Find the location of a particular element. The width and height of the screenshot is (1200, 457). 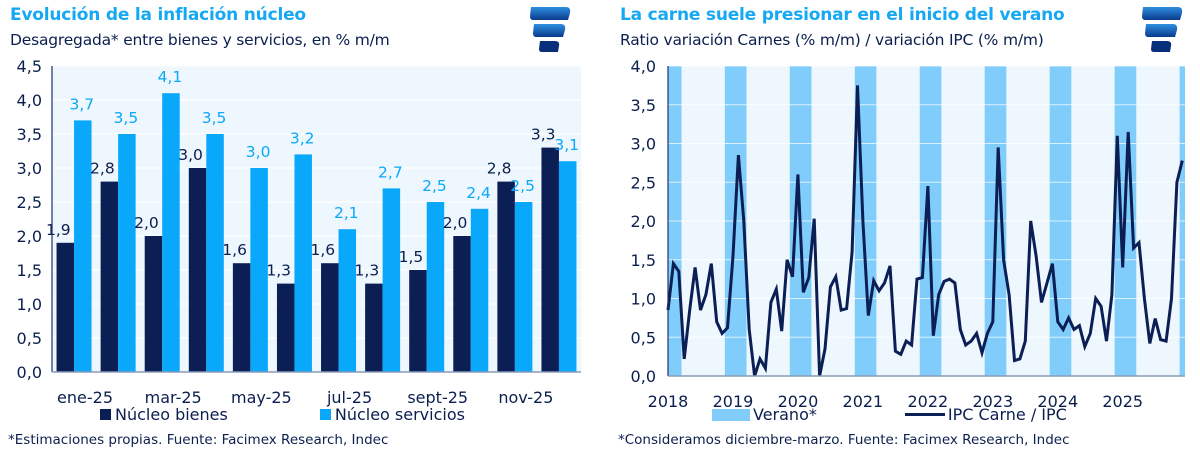

line-legend: Verano* IPC Carne / IPC is located at coordinates (889, 414).